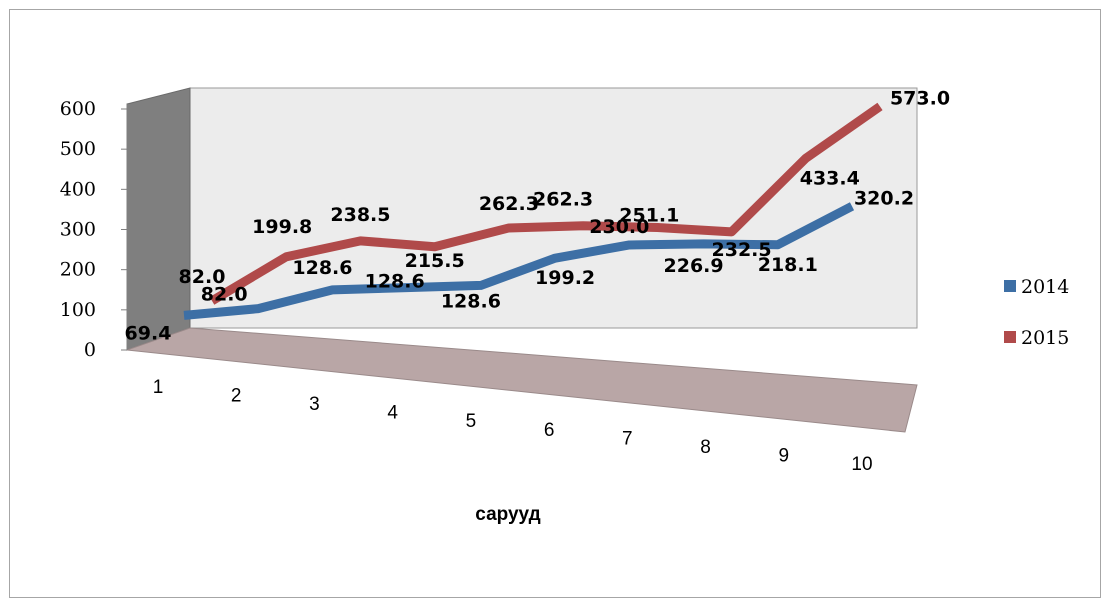  What do you see at coordinates (78, 149) in the screenshot?
I see `y-tick-label: 500` at bounding box center [78, 149].